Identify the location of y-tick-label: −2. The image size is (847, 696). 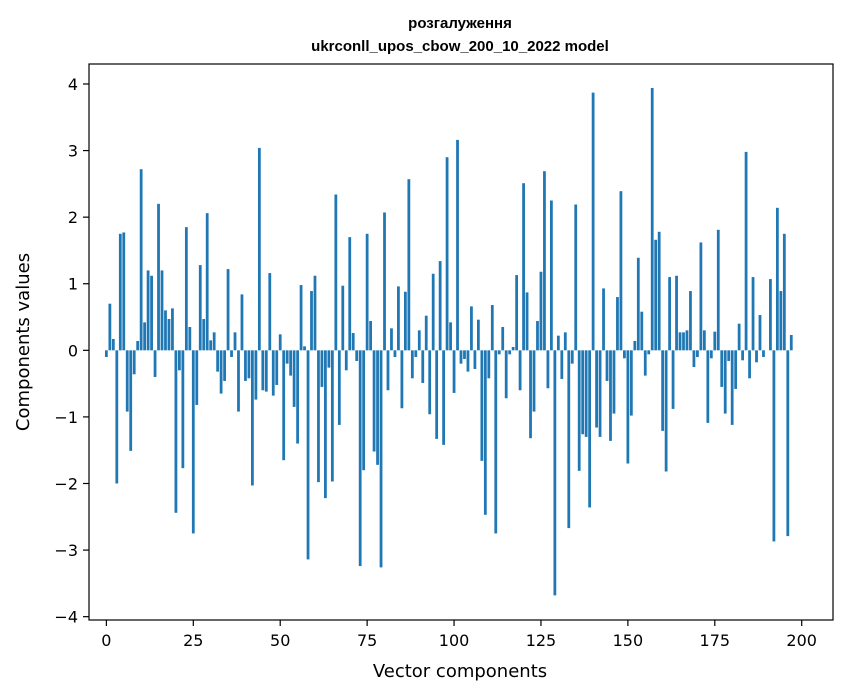
(66, 483).